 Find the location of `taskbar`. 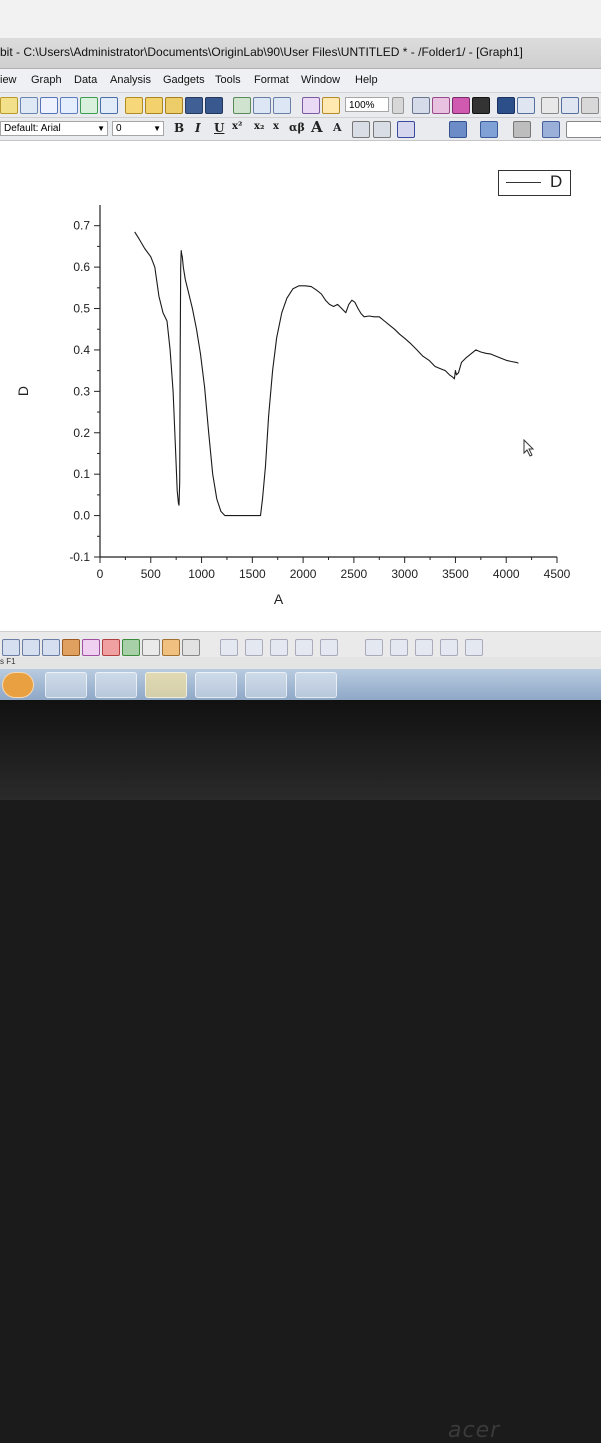

taskbar is located at coordinates (300, 684).